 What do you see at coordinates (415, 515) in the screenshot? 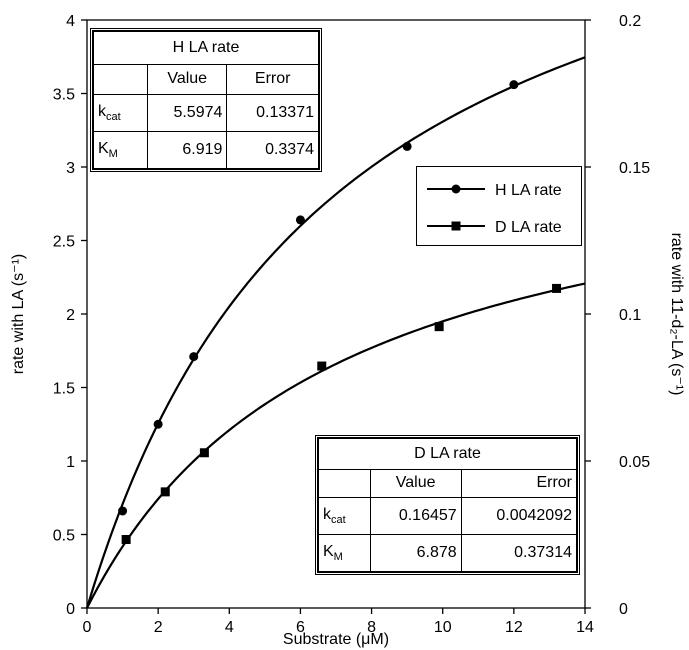
I see `d-table-kcat-value: 0.16457` at bounding box center [415, 515].